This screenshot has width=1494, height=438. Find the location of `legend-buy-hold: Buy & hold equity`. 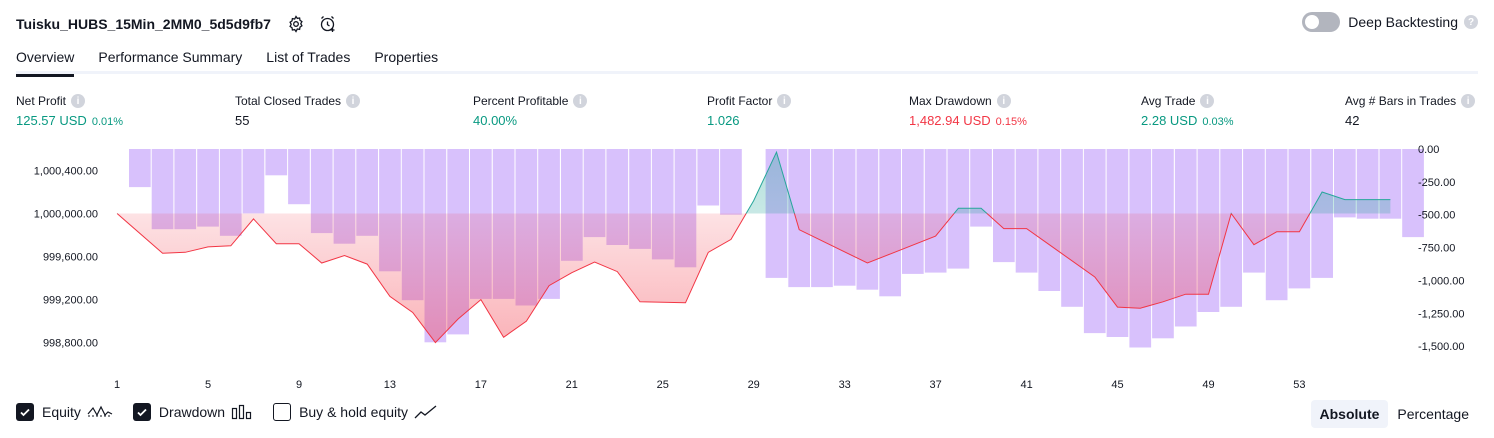

legend-buy-hold: Buy & hold equity is located at coordinates (355, 412).